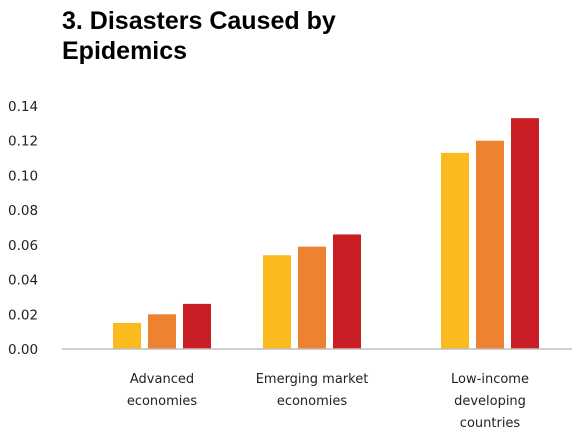 This screenshot has height=438, width=572. I want to click on category-label: Emerging market economies, so click(312, 390).